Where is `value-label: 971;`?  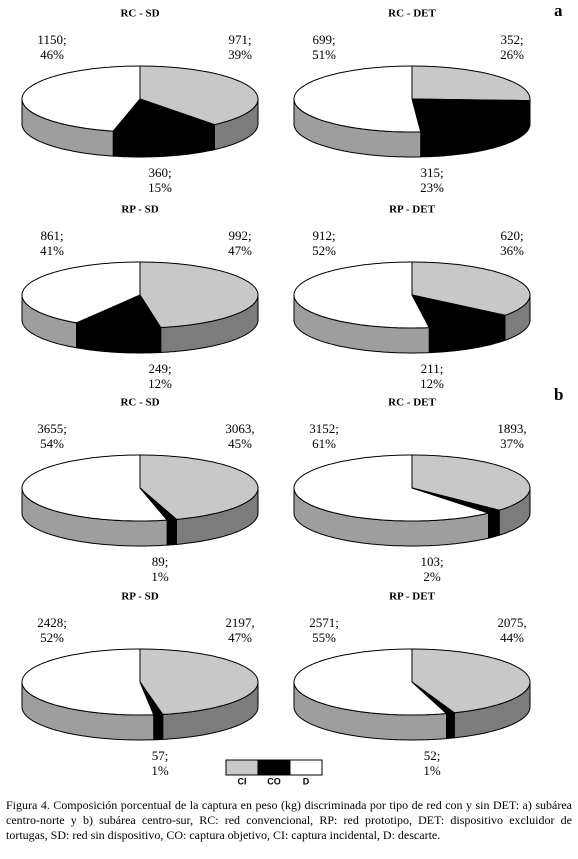
value-label: 971; is located at coordinates (239, 39).